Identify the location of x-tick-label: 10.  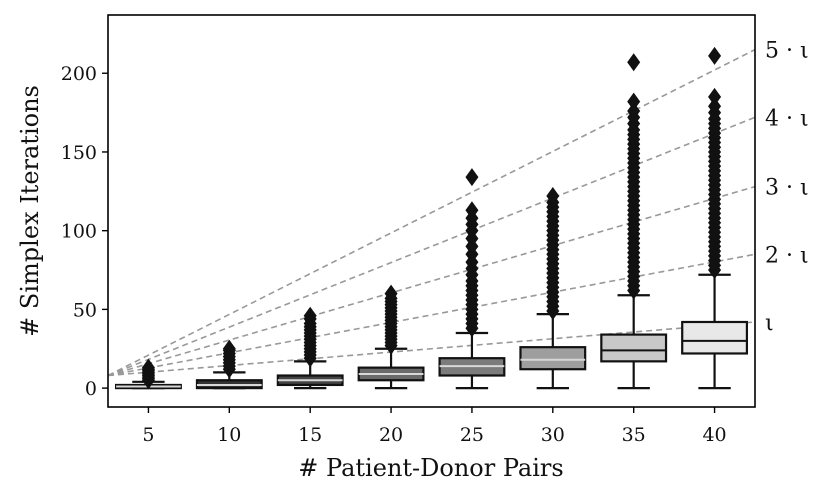
(229, 435).